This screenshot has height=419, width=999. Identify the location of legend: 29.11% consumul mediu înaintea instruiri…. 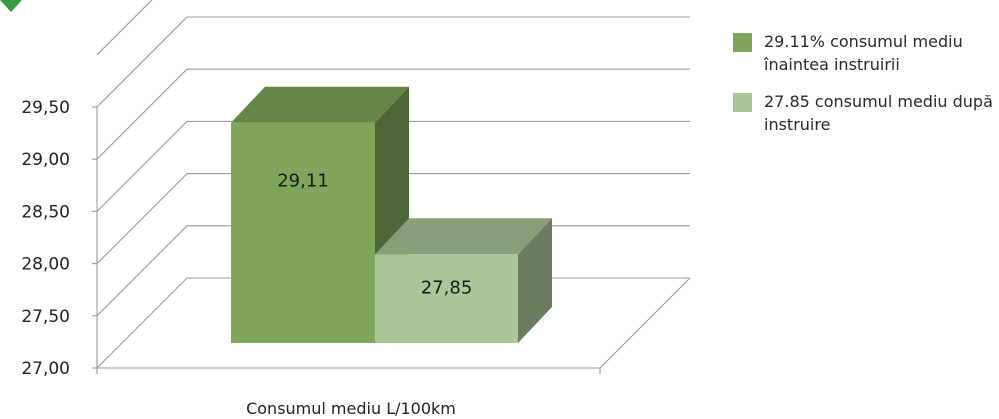
(864, 90).